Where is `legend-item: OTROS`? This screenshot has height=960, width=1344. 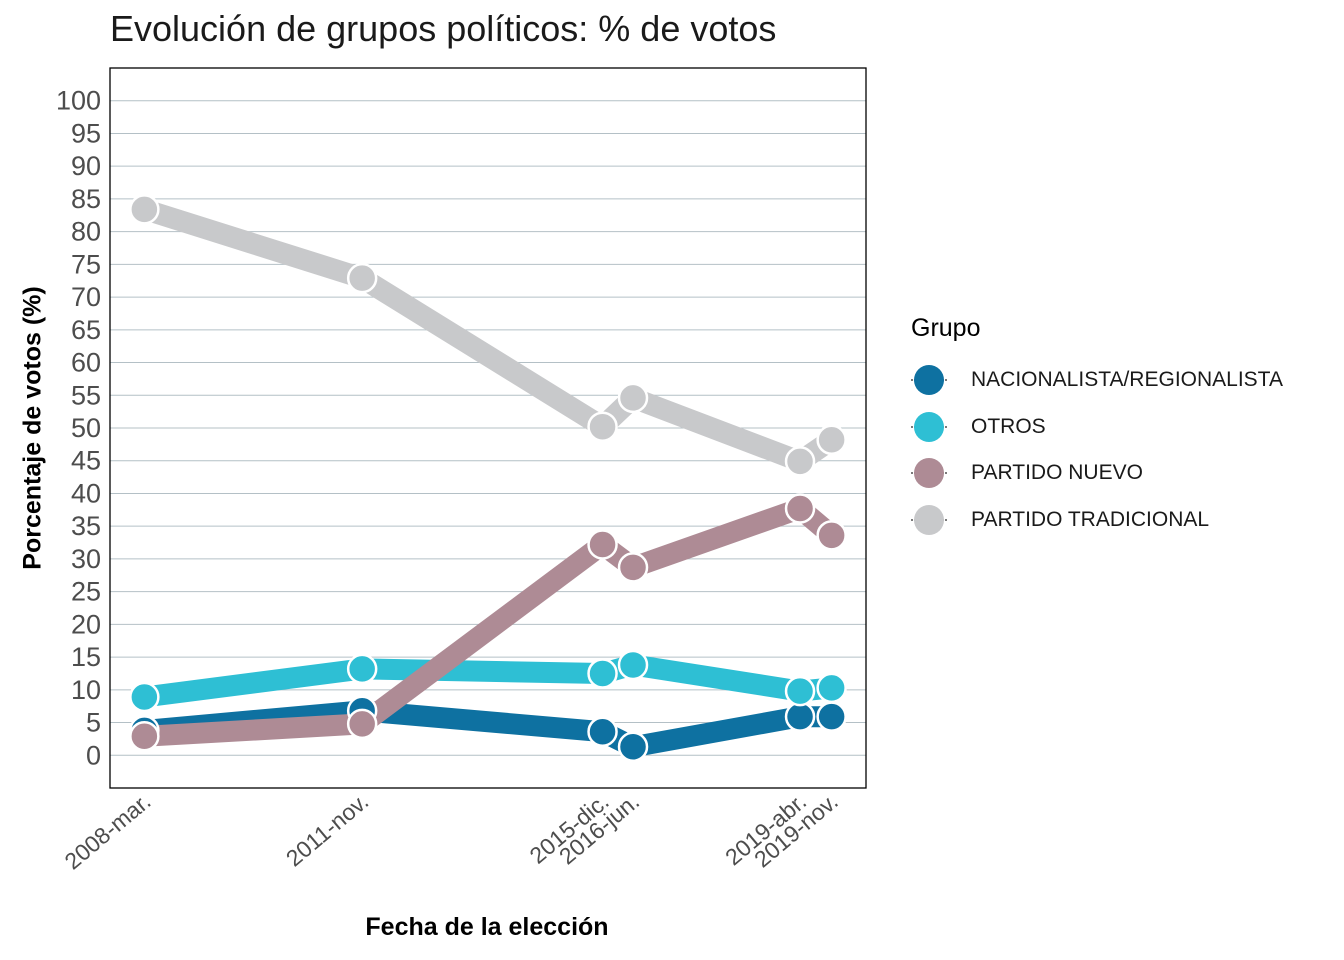
legend-item: OTROS is located at coordinates (1097, 427).